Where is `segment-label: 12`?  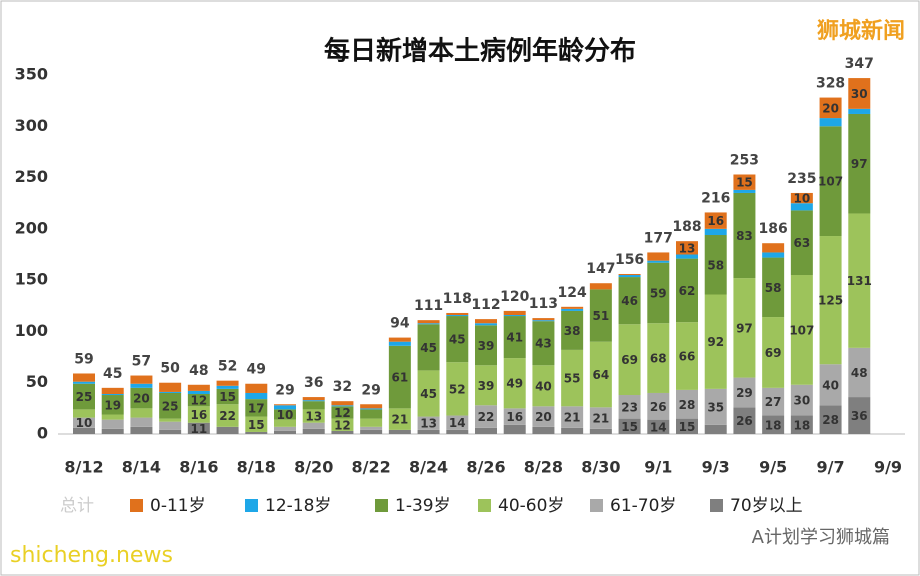 segment-label: 12 is located at coordinates (199, 401).